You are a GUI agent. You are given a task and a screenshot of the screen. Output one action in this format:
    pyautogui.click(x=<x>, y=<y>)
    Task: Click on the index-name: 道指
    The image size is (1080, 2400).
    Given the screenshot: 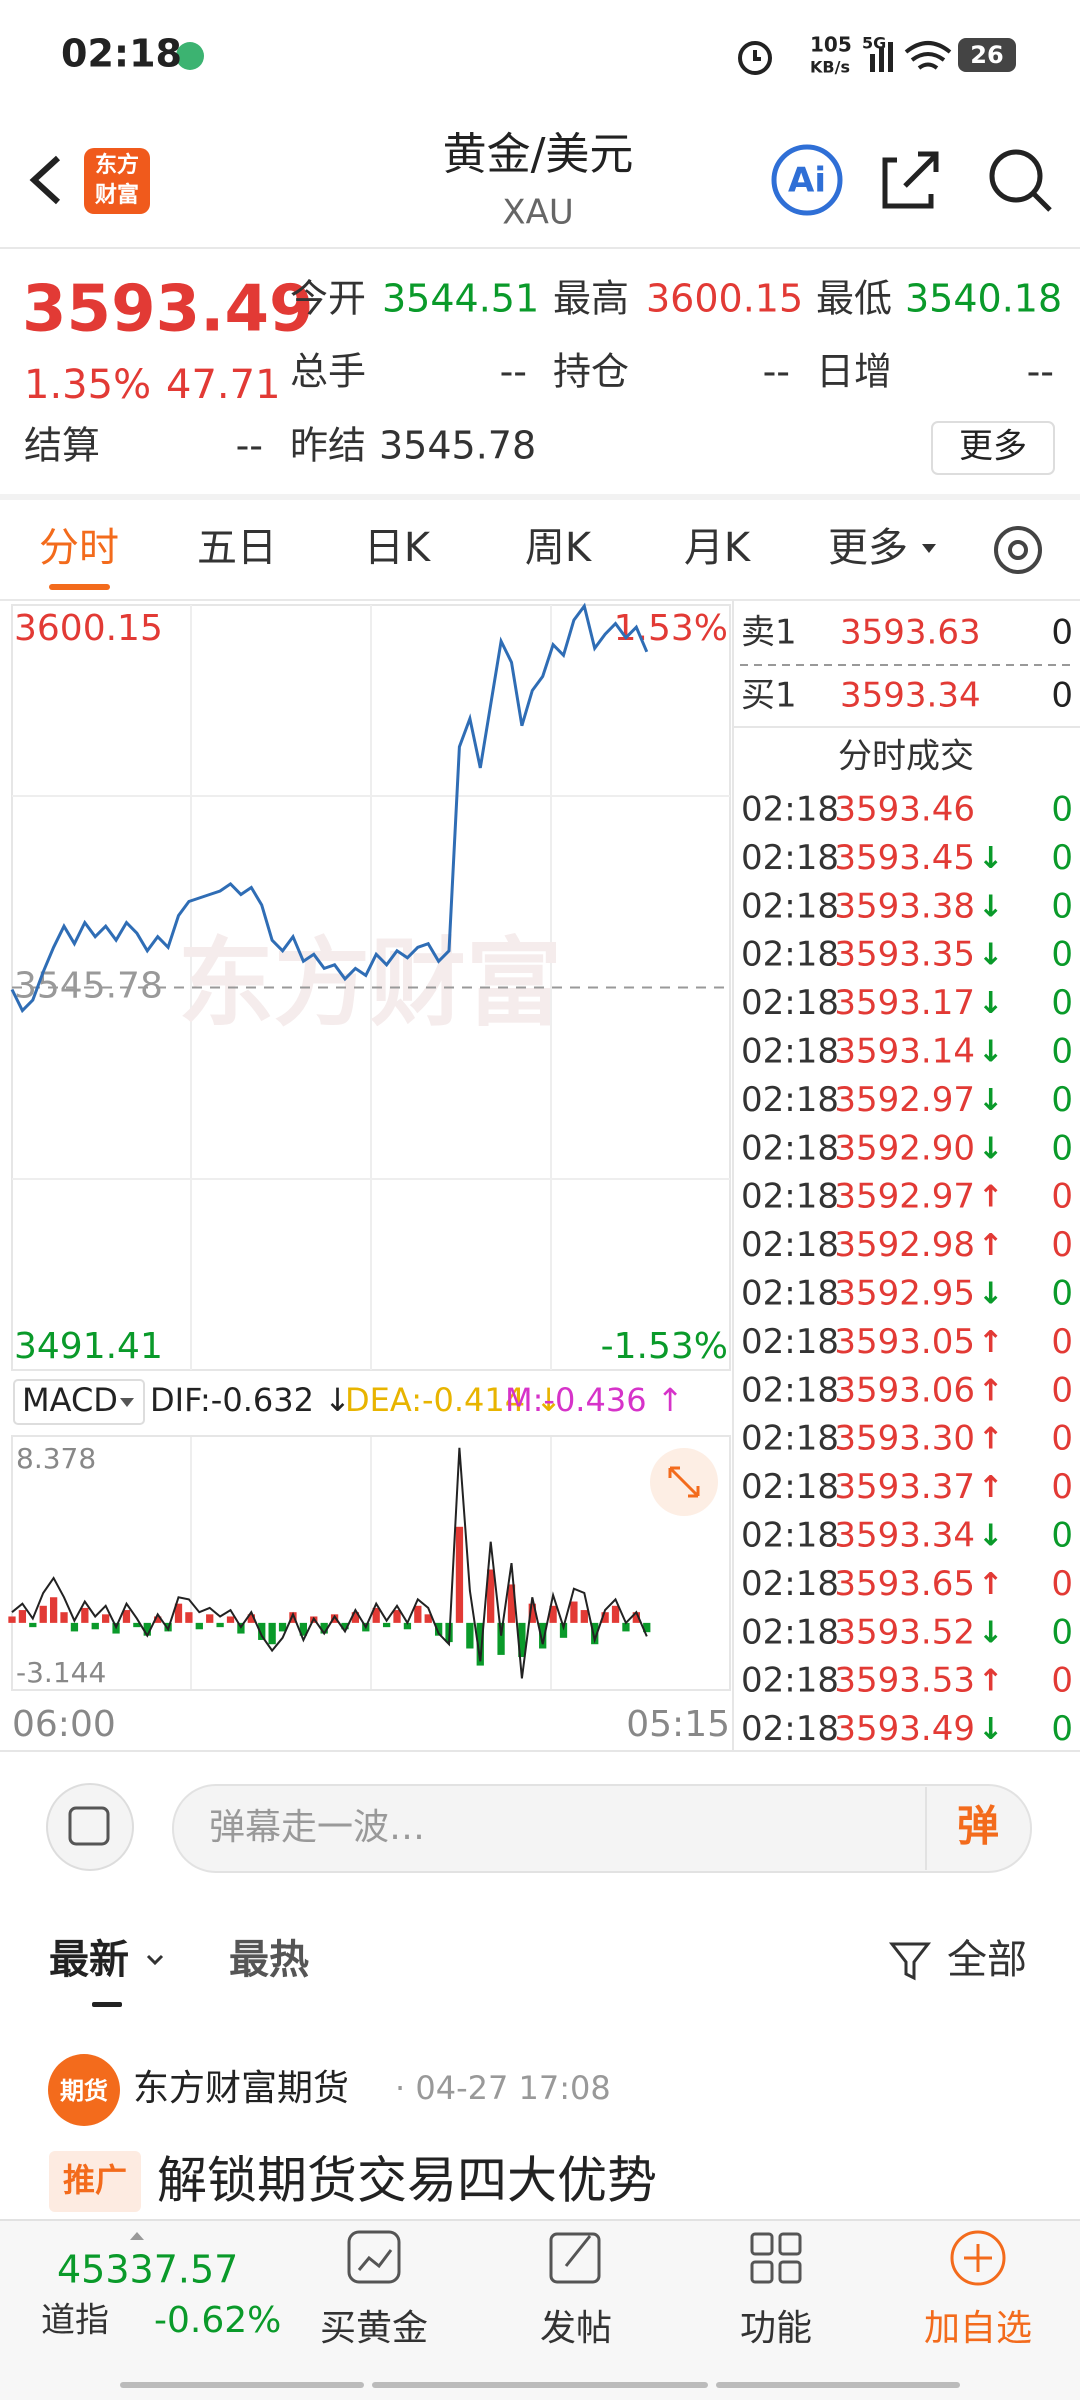 What is the action you would take?
    pyautogui.click(x=75, y=2321)
    